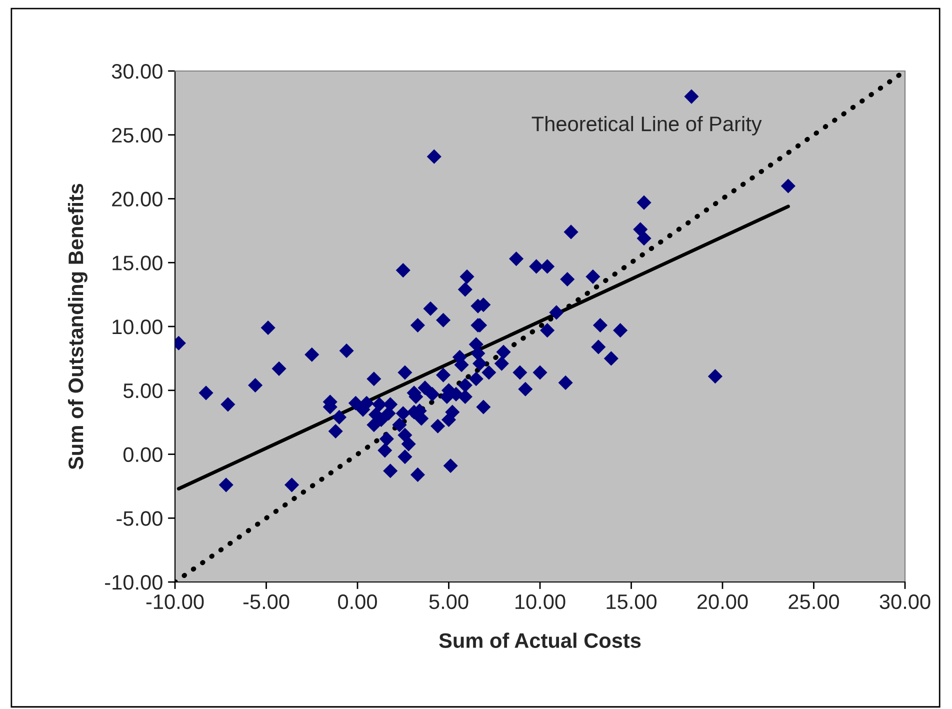  I want to click on x-tick-label: 10.00, so click(541, 602).